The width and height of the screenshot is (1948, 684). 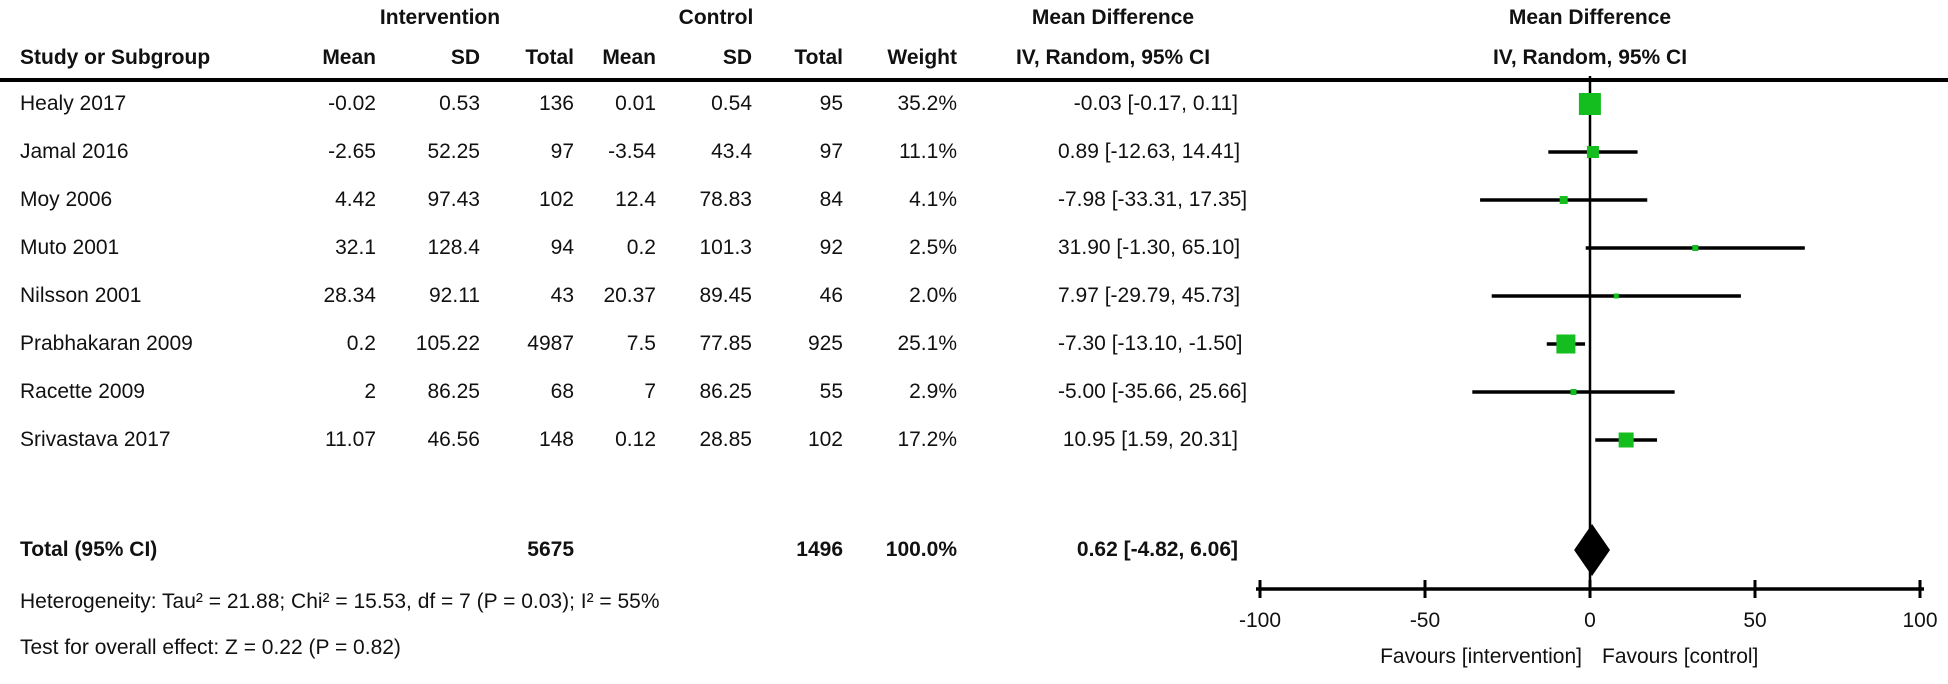 I want to click on control-total-cell: 84, so click(x=831, y=199).